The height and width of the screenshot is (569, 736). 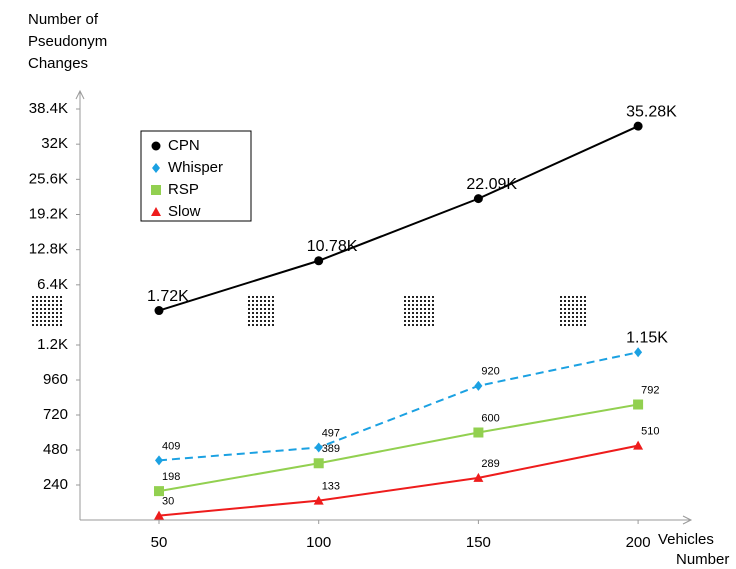 What do you see at coordinates (332, 246) in the screenshot?
I see `data-label: 10.78K` at bounding box center [332, 246].